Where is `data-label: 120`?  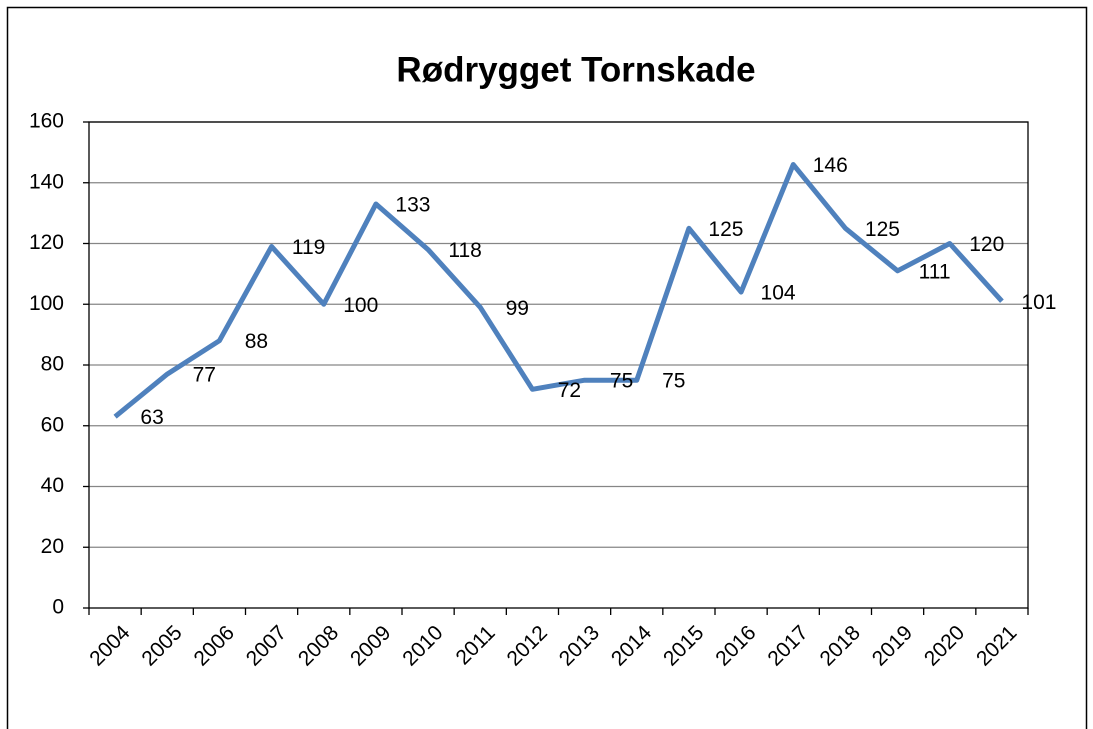 data-label: 120 is located at coordinates (986, 244).